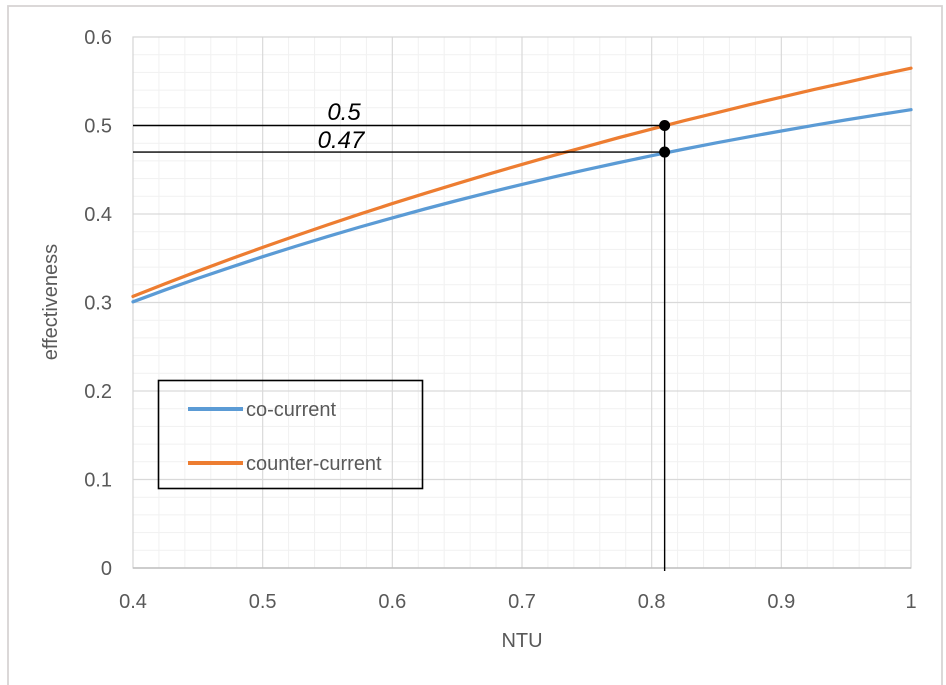  Describe the element at coordinates (133, 602) in the screenshot. I see `x-tick-label: 0.4` at that location.